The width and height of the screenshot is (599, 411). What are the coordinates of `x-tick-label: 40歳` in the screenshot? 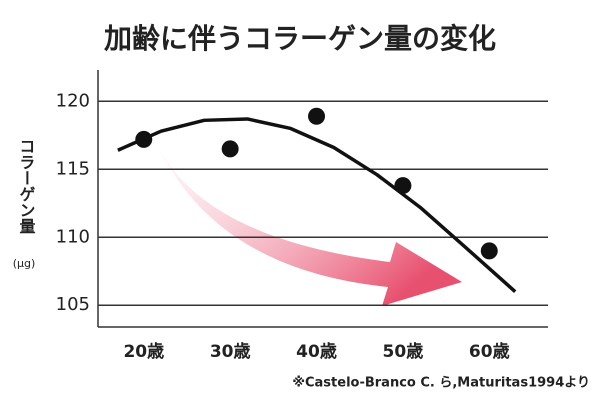 It's located at (316, 351).